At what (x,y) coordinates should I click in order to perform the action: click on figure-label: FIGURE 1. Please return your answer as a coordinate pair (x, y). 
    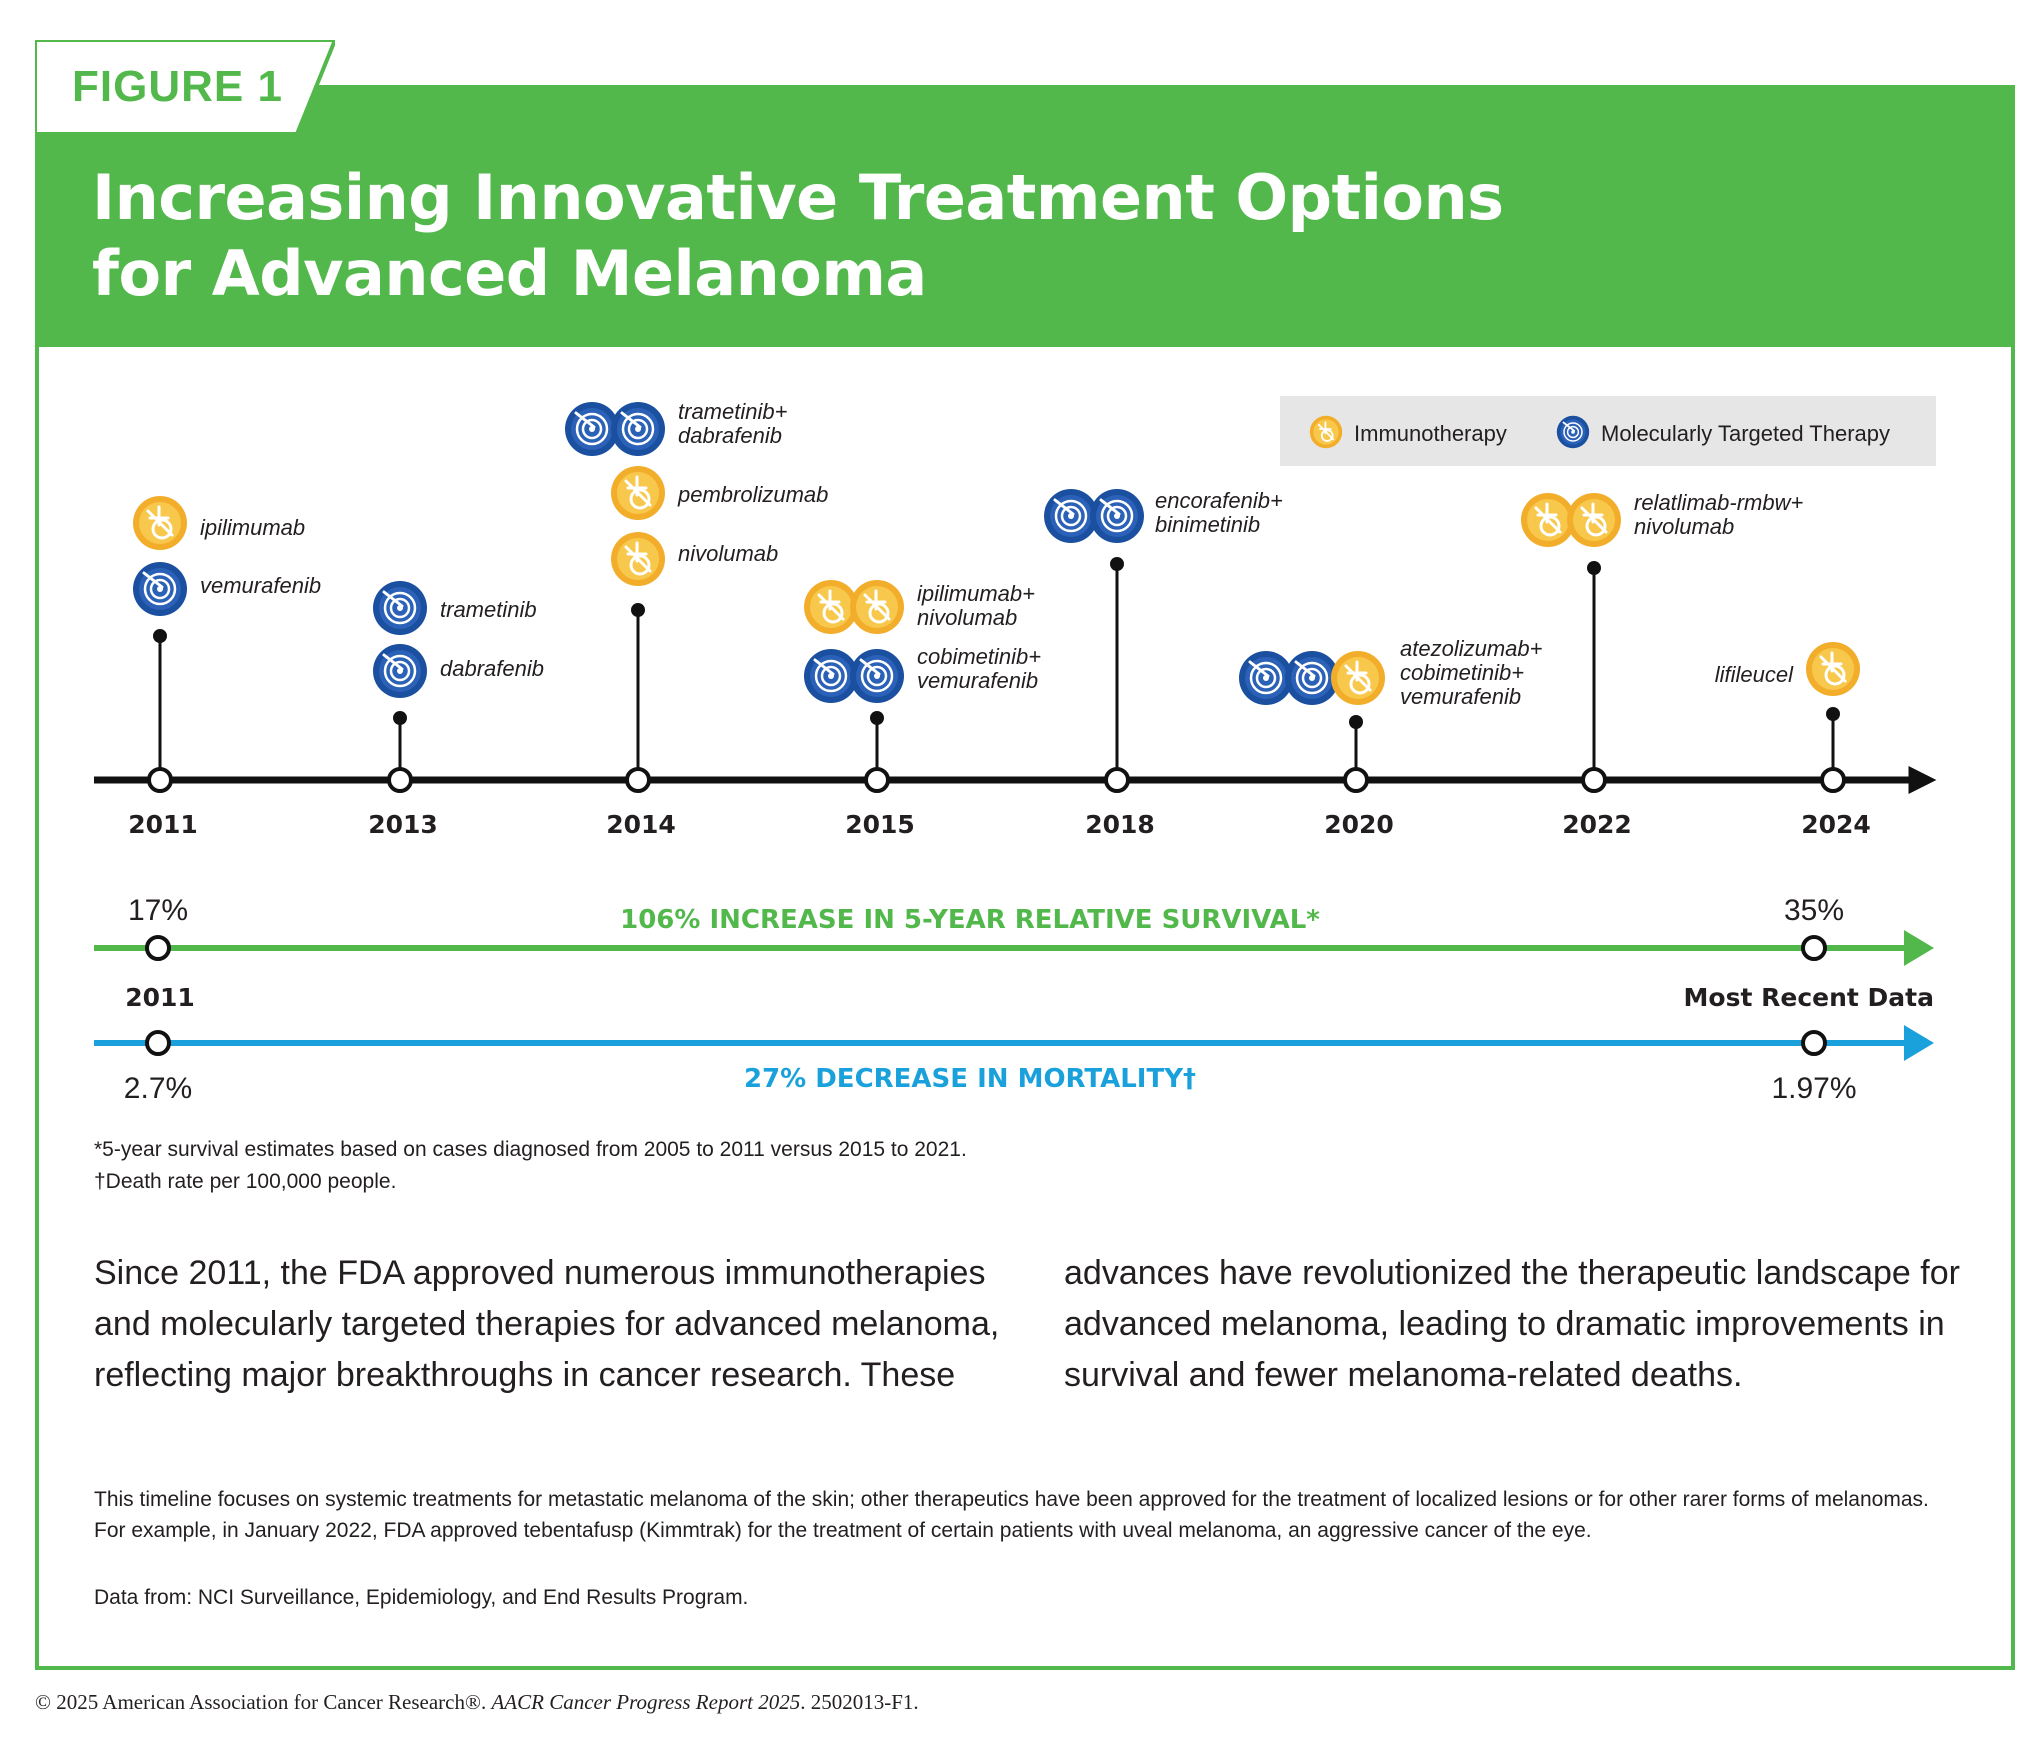
    Looking at the image, I should click on (177, 86).